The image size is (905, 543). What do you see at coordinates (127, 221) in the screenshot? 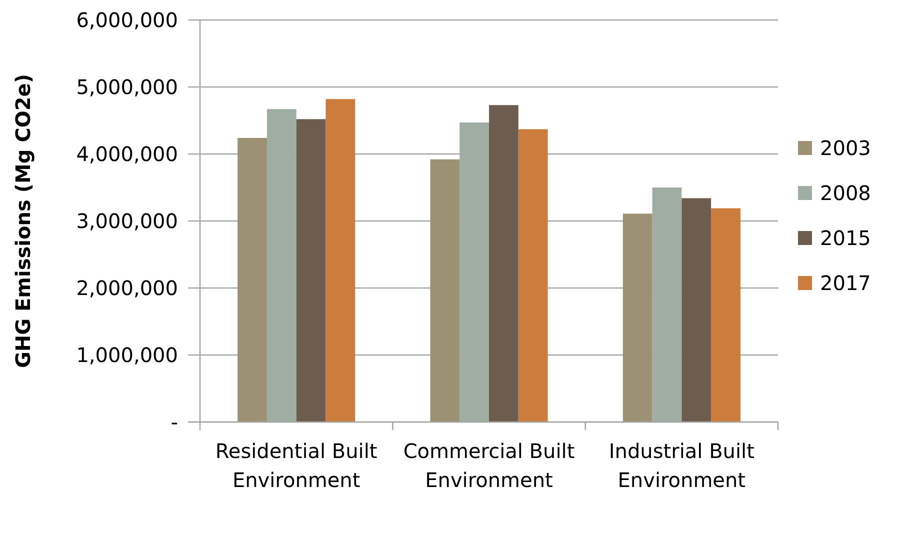
I see `y-tick-label: 3,000,000` at bounding box center [127, 221].